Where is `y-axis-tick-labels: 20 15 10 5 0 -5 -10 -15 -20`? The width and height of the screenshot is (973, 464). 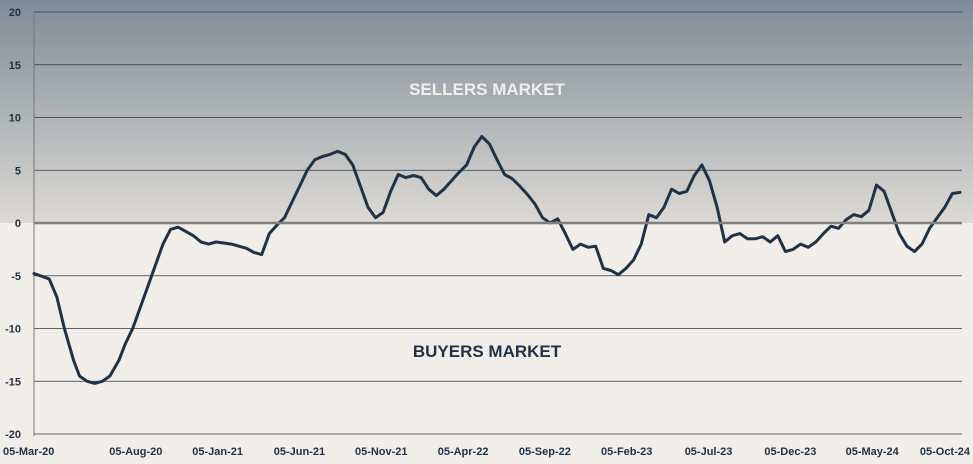 y-axis-tick-labels: 20 15 10 5 0 -5 -10 -15 -20 is located at coordinates (13, 224).